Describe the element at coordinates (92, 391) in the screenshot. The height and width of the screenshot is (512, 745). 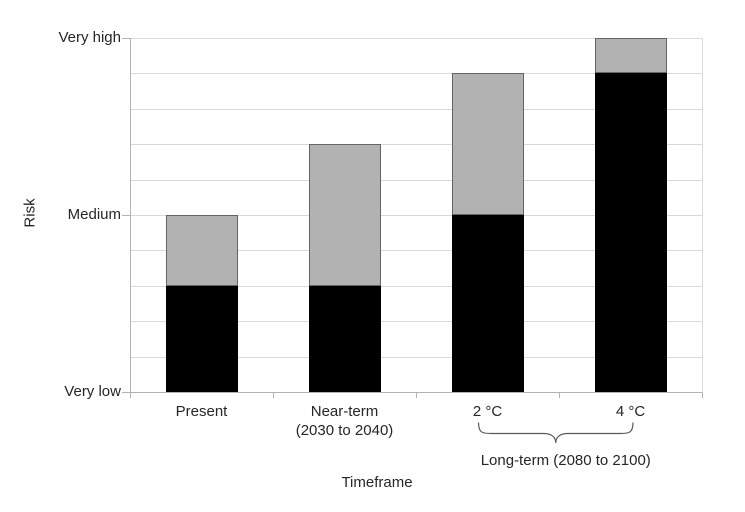
I see `y-tick-label: Very low` at that location.